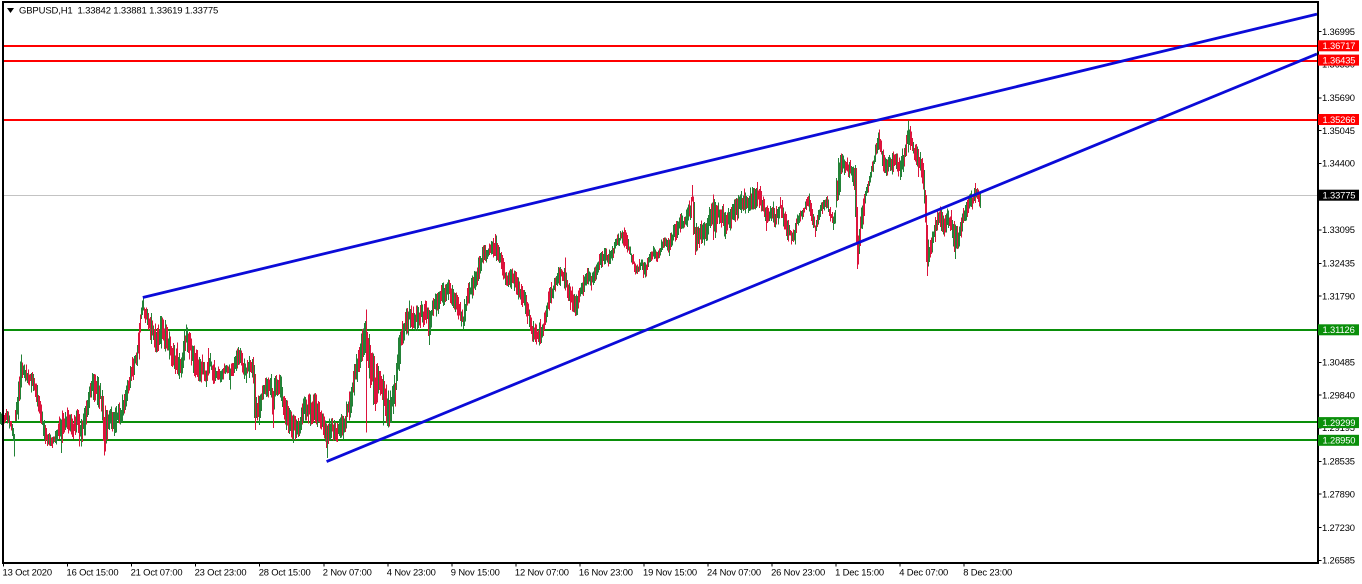 The width and height of the screenshot is (1362, 584). Describe the element at coordinates (221, 572) in the screenshot. I see `svg-text: 23 Oct 23:00` at that location.